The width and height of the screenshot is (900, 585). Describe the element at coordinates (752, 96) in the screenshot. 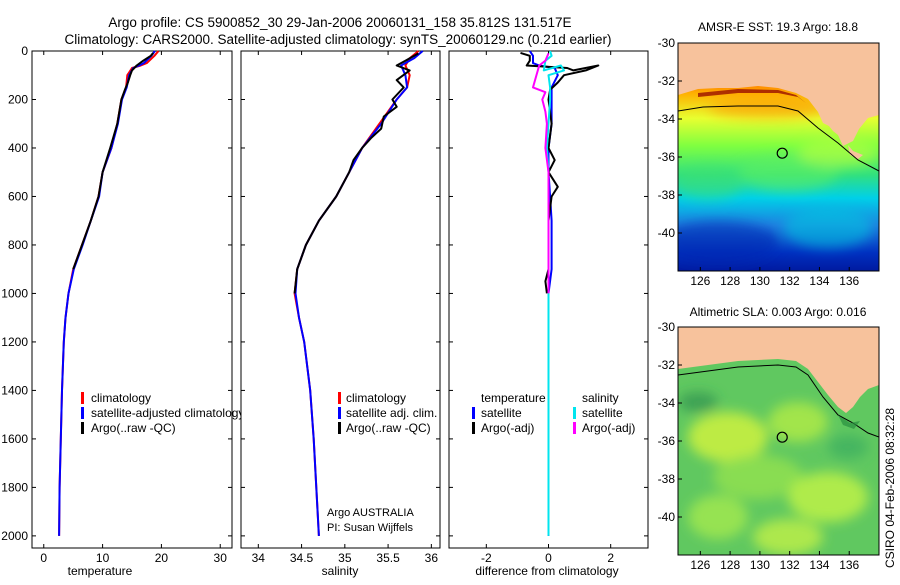

I see `warm-coastal-band` at that location.